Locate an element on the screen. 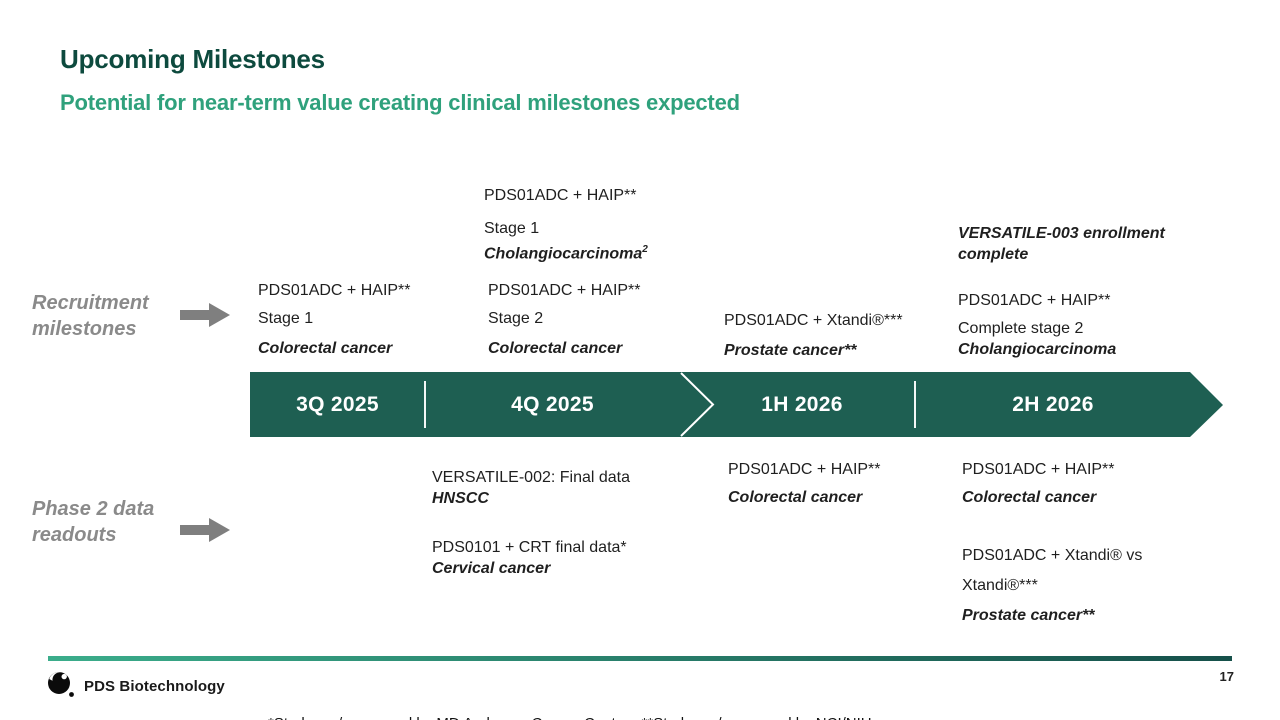  milestone-1h-prostate: PDS01ADC + Xtandi®*** Prostate cancer** is located at coordinates (813, 335).